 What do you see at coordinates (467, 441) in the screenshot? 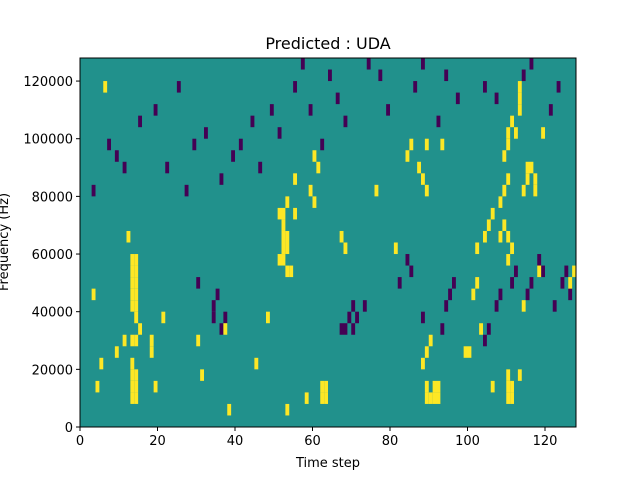
I see `x-tick-label: 100` at bounding box center [467, 441].